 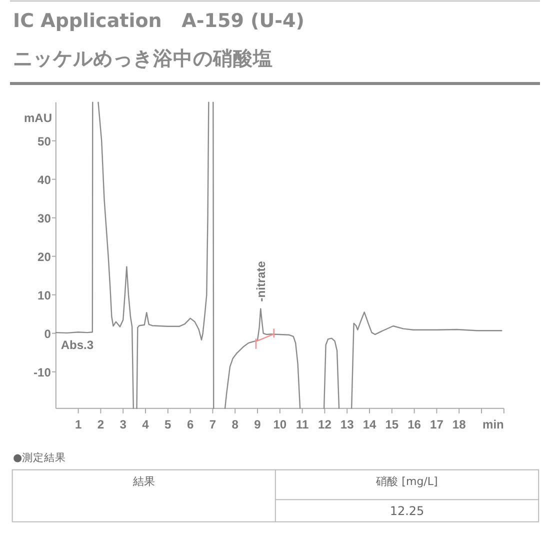 What do you see at coordinates (78, 424) in the screenshot?
I see `x-tick-label: 1` at bounding box center [78, 424].